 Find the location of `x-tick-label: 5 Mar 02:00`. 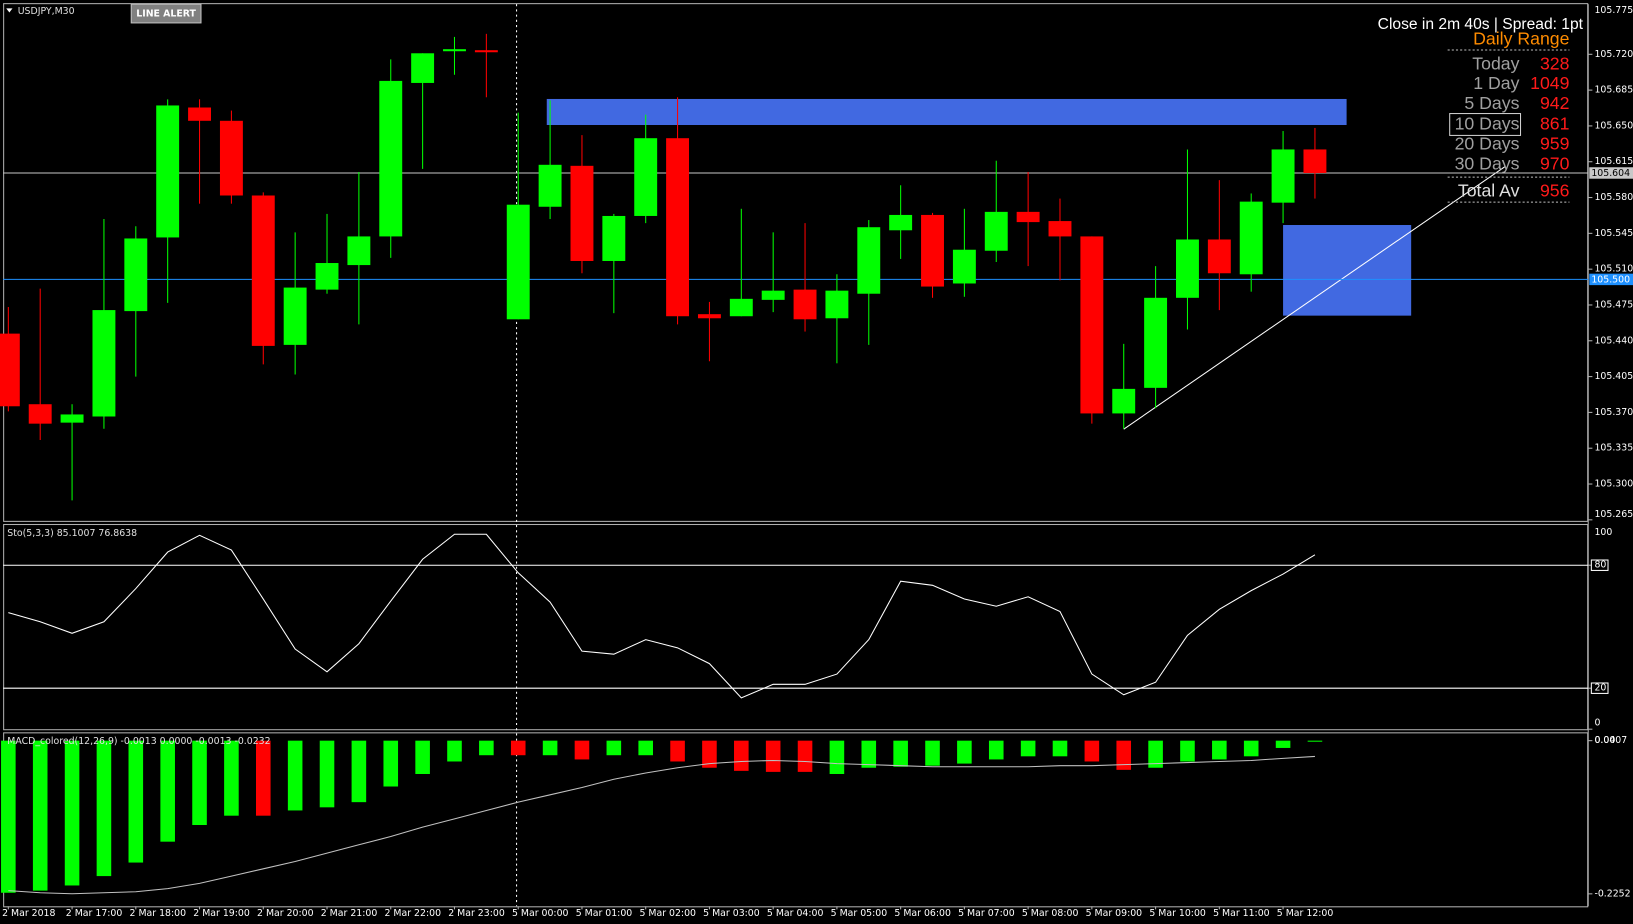

x-tick-label: 5 Mar 02:00 is located at coordinates (667, 913).